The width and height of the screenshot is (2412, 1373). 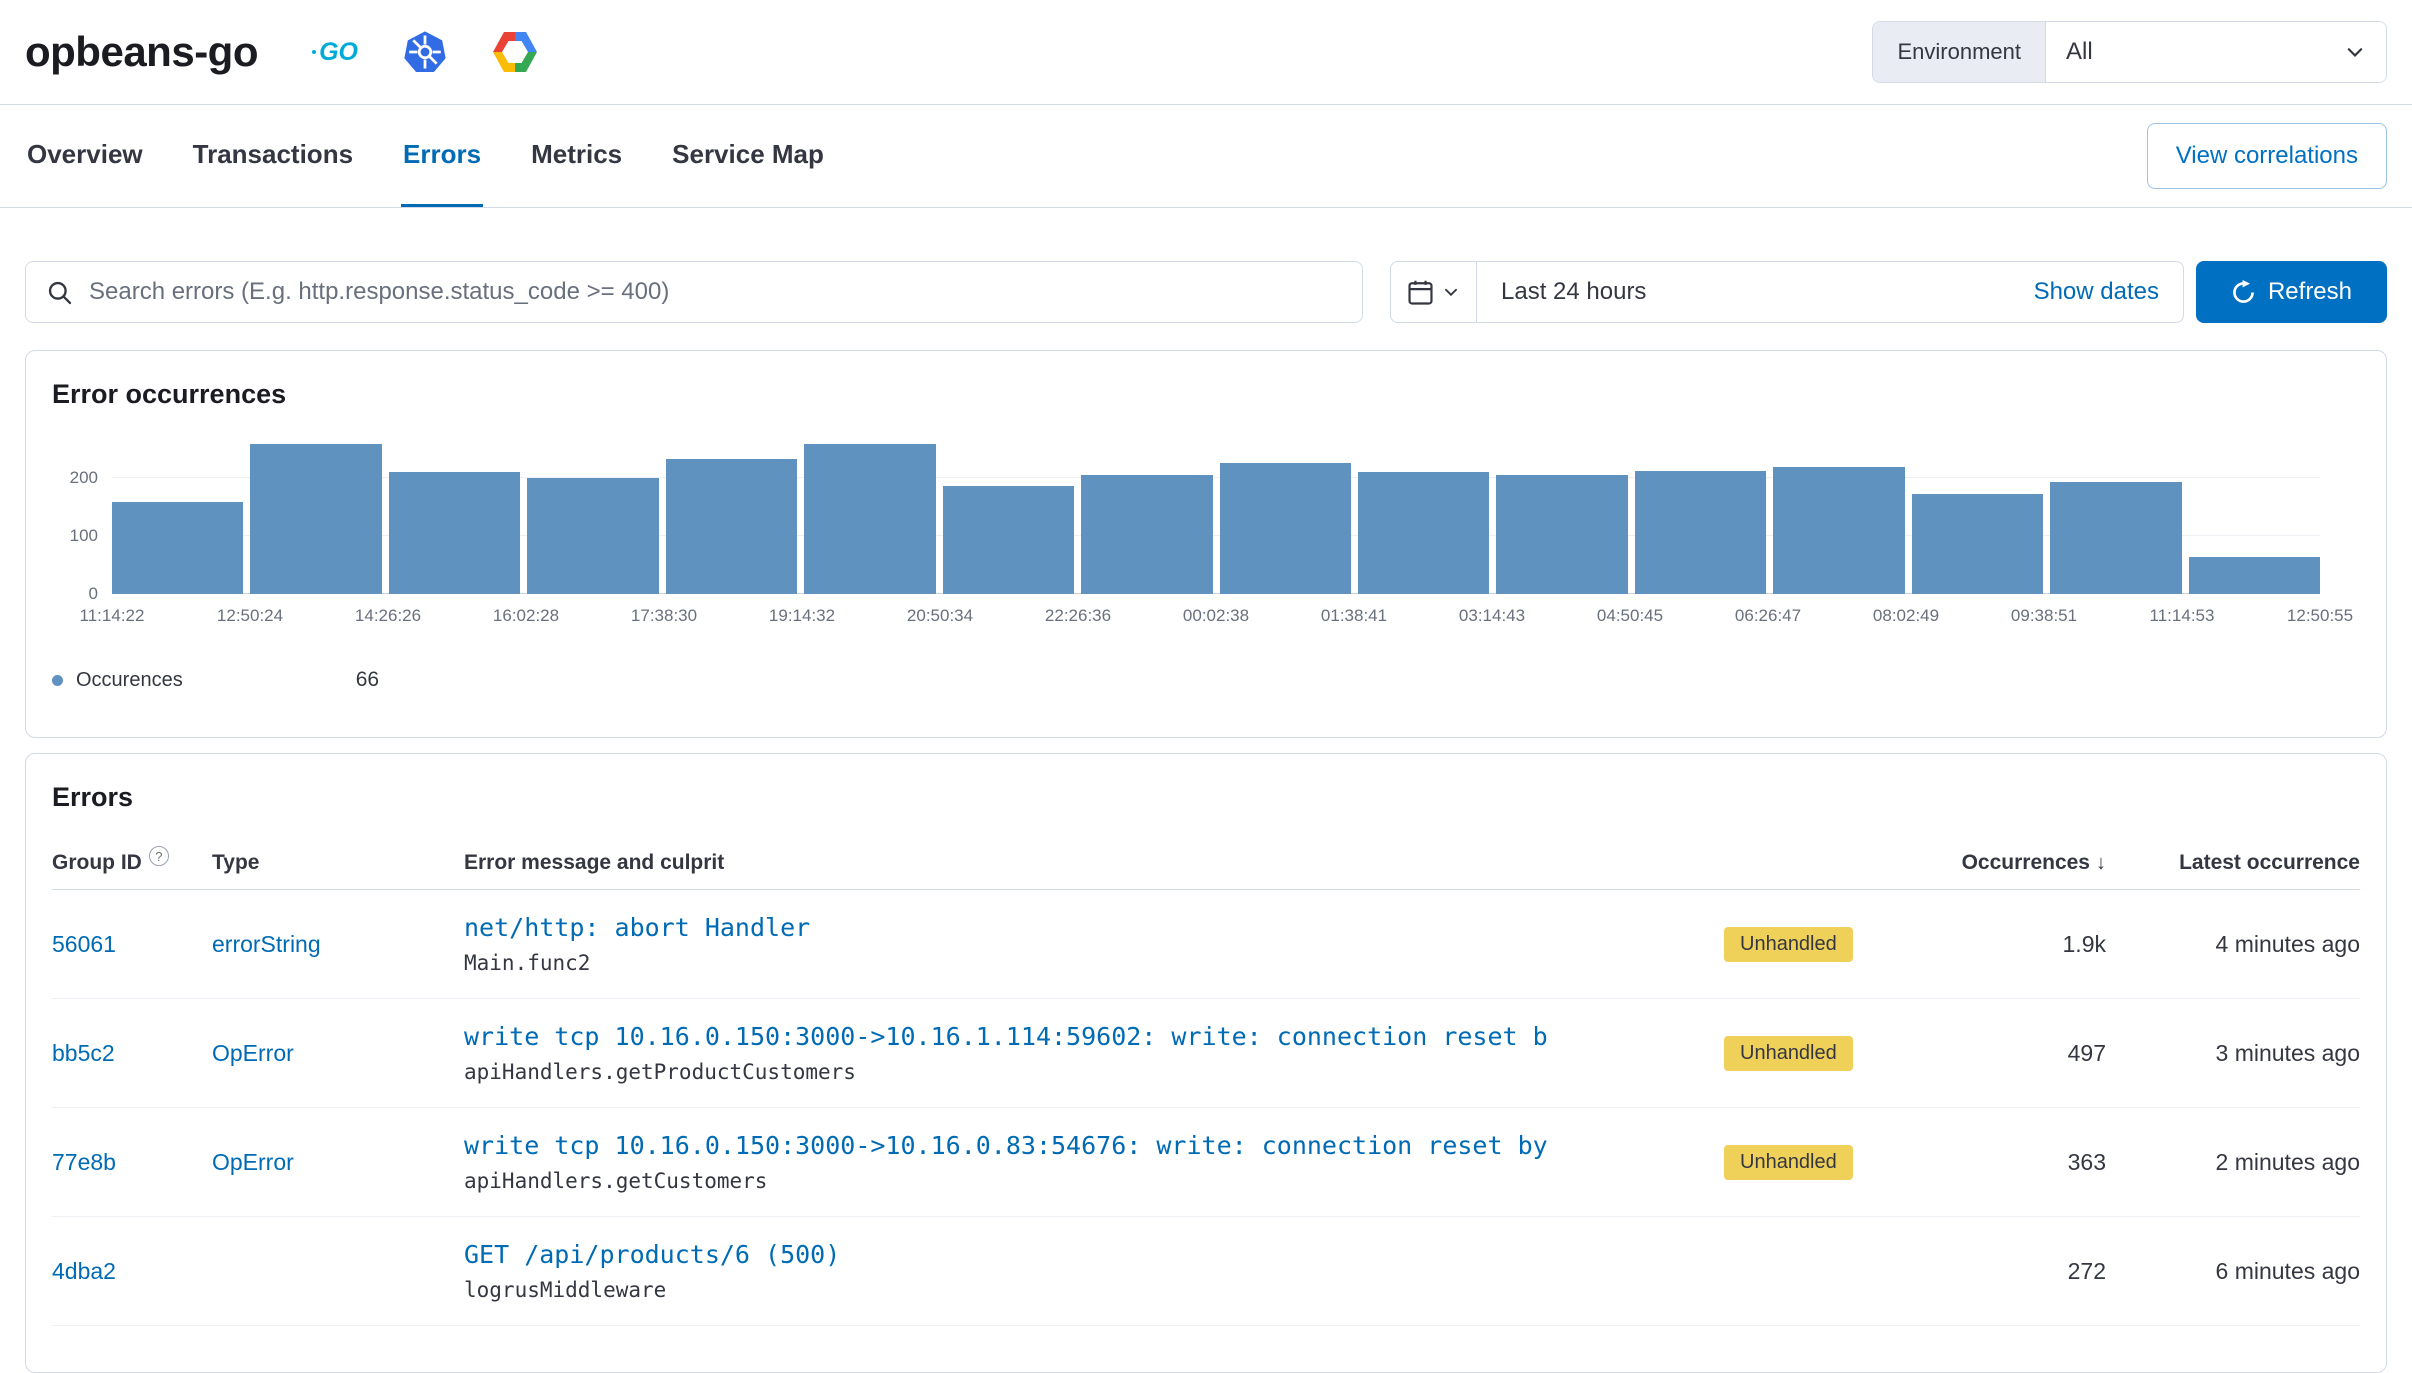 What do you see at coordinates (93, 797) in the screenshot?
I see `errors-panel-title: Errors` at bounding box center [93, 797].